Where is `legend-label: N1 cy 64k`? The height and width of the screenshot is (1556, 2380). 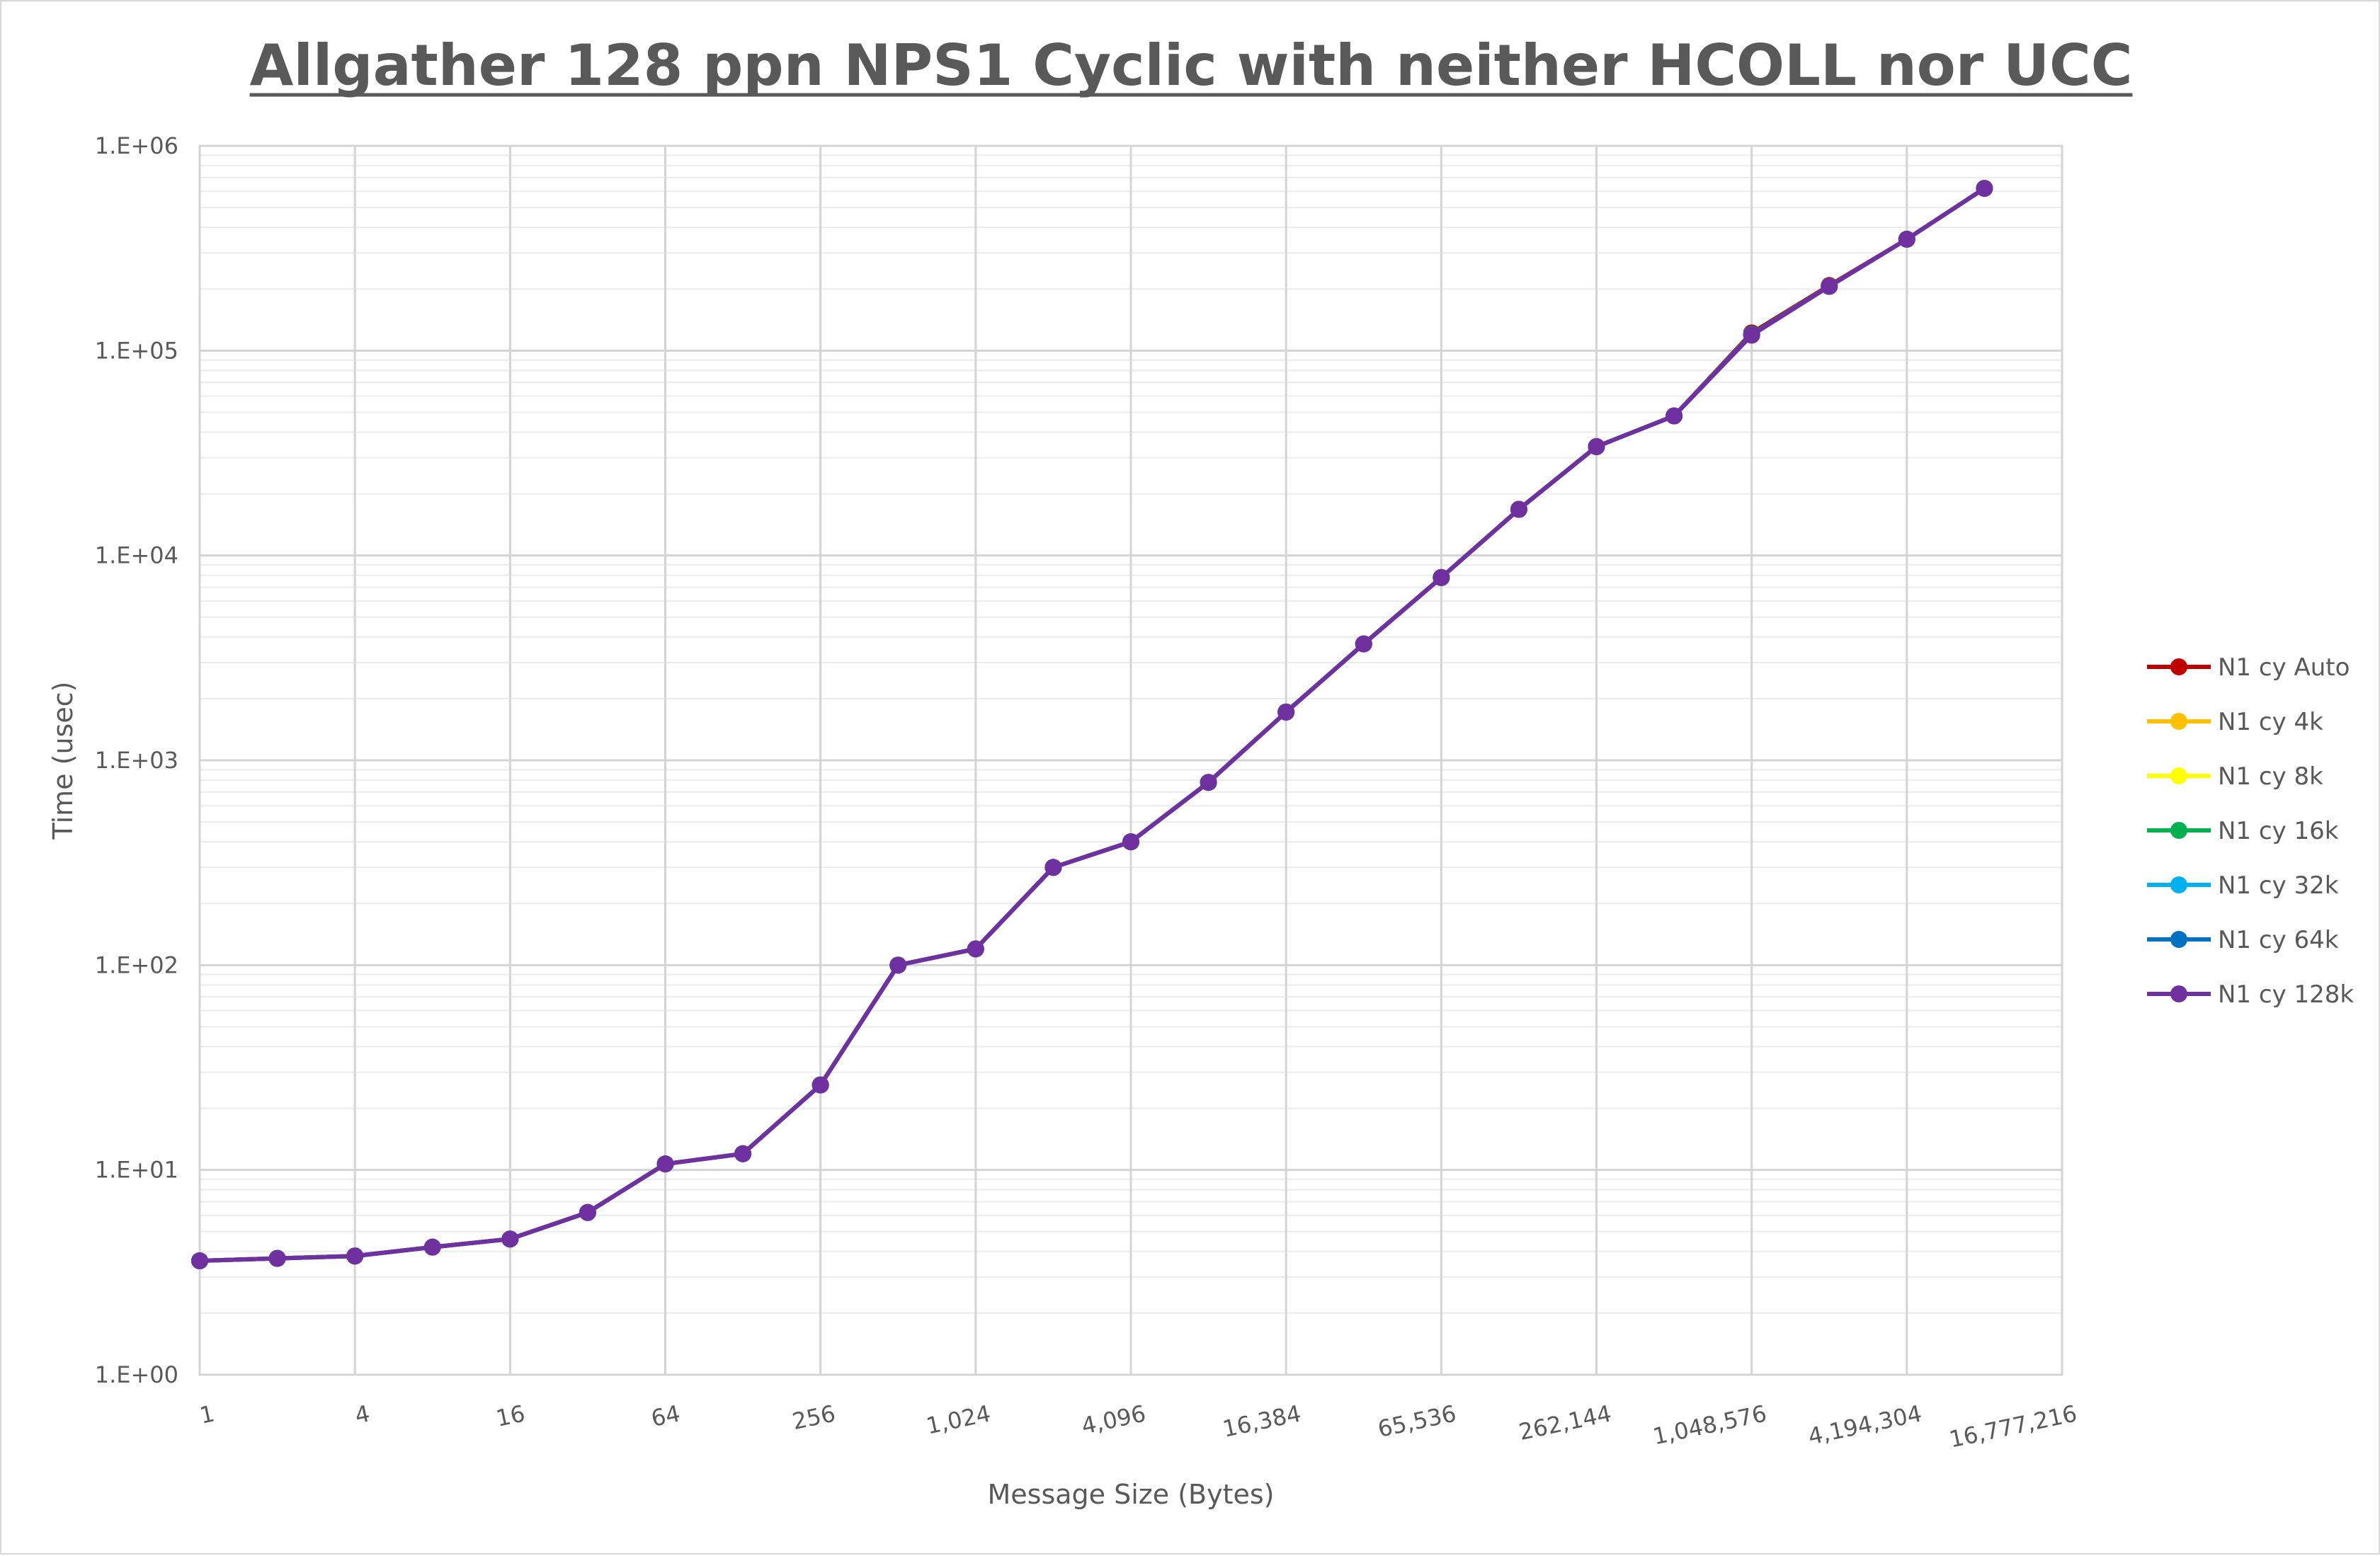 legend-label: N1 cy 64k is located at coordinates (2278, 940).